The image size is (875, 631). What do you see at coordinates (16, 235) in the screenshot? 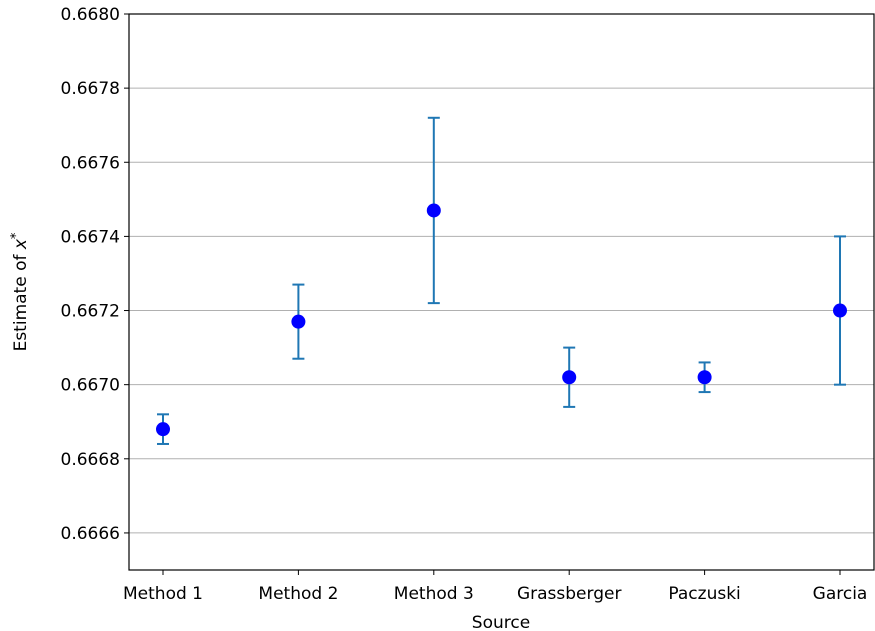
I see `y-axis-label-superscript: *` at bounding box center [16, 235].